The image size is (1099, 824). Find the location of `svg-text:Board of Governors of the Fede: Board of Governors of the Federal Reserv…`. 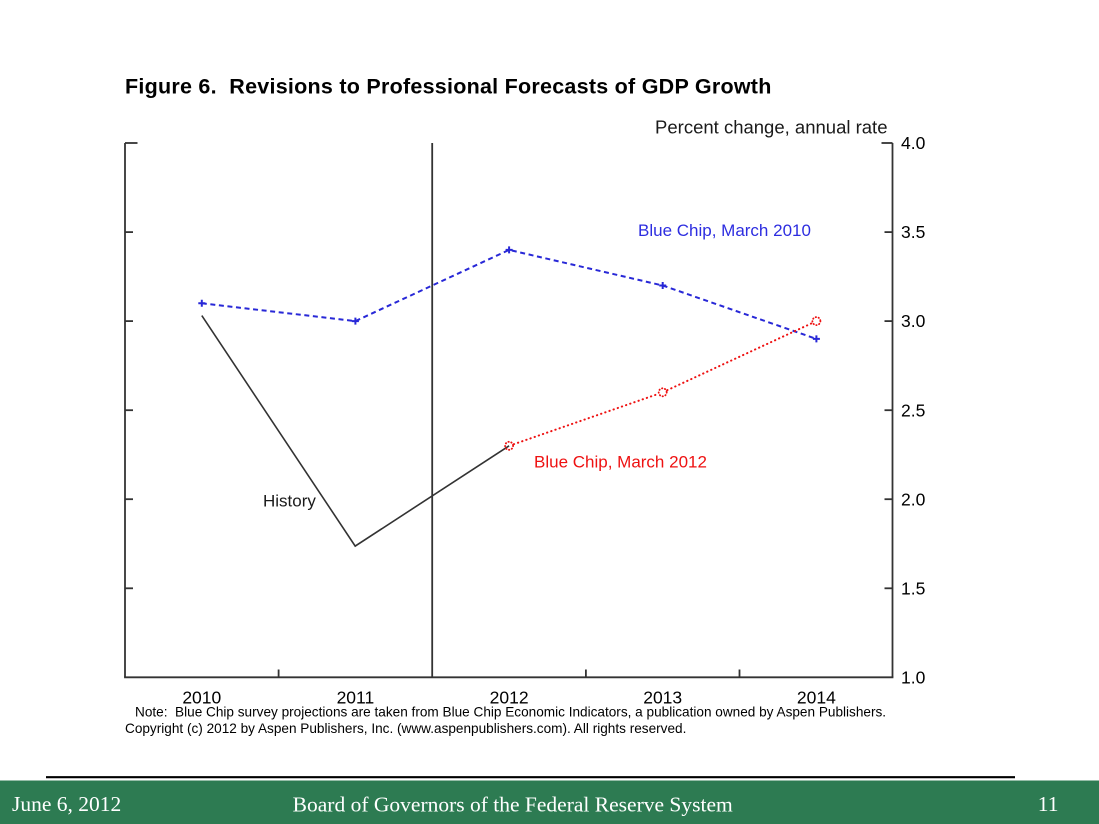

svg-text:Board of Governors of the Fede: Board of Governors of the Federal Reserv… is located at coordinates (513, 805).